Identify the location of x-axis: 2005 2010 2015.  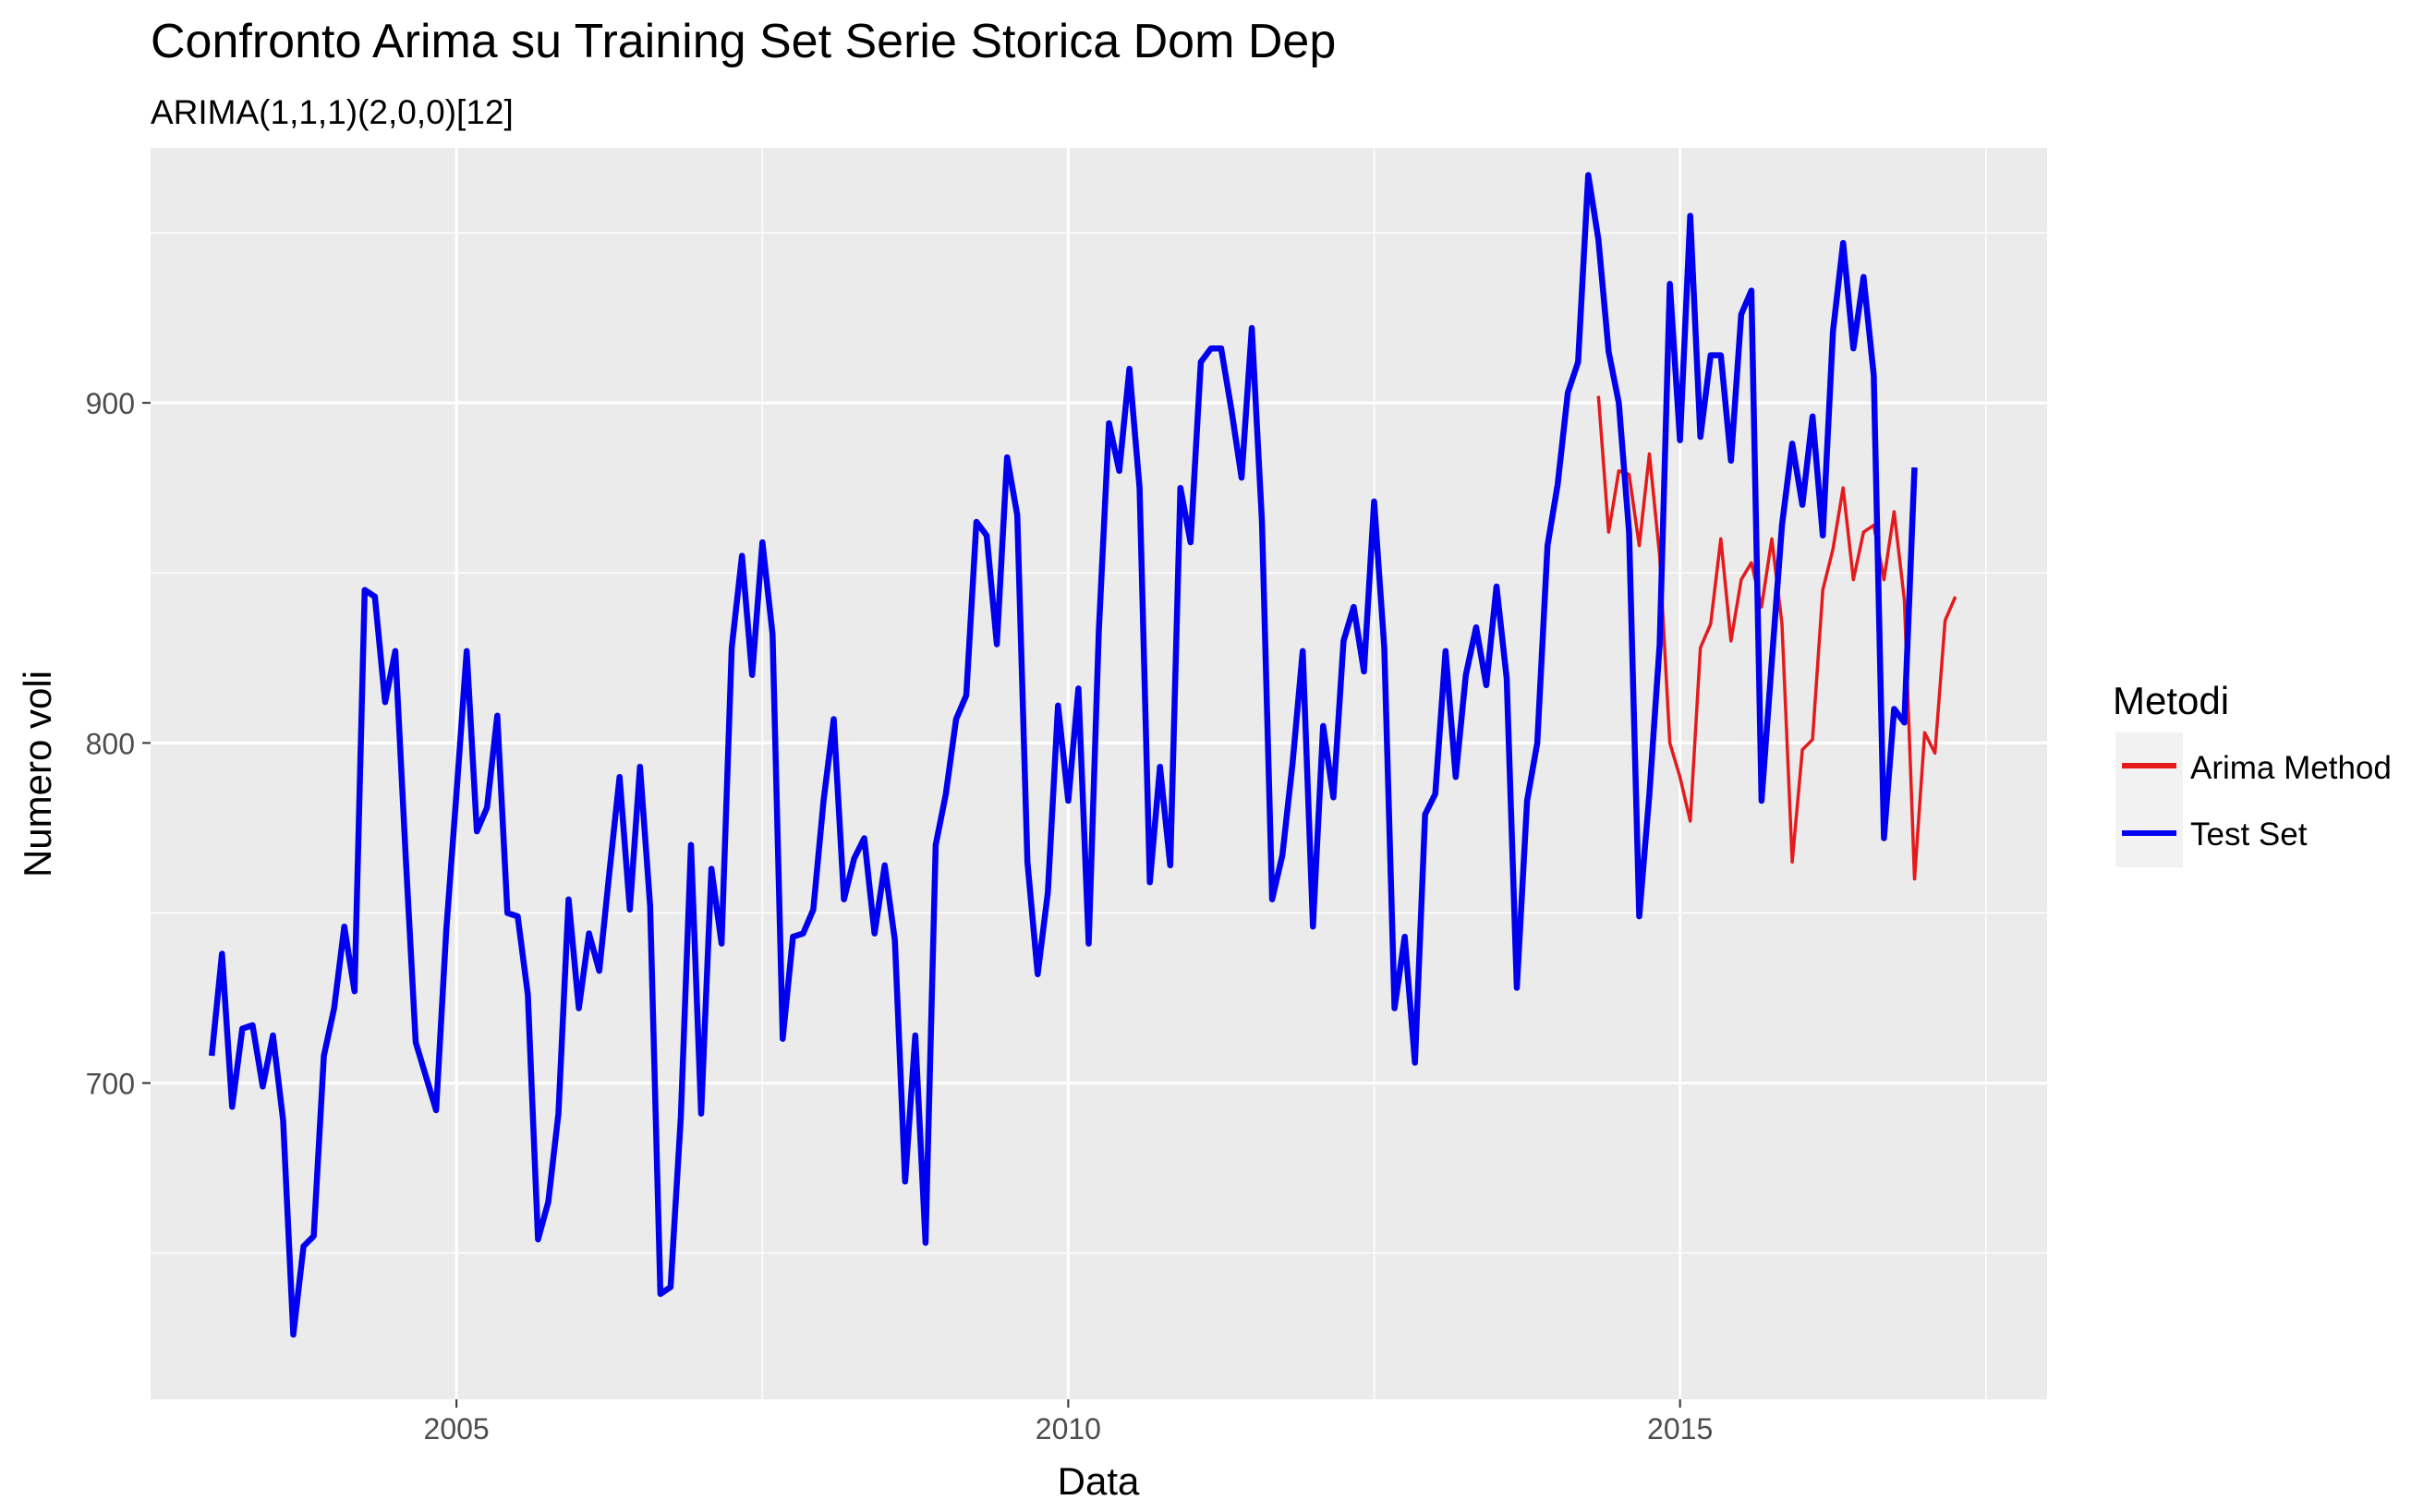
(1068, 1422).